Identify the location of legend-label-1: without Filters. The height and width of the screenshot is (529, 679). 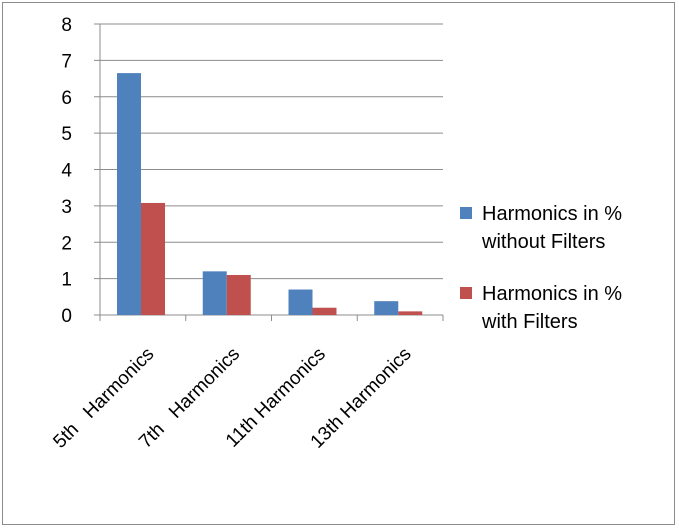
(543, 242).